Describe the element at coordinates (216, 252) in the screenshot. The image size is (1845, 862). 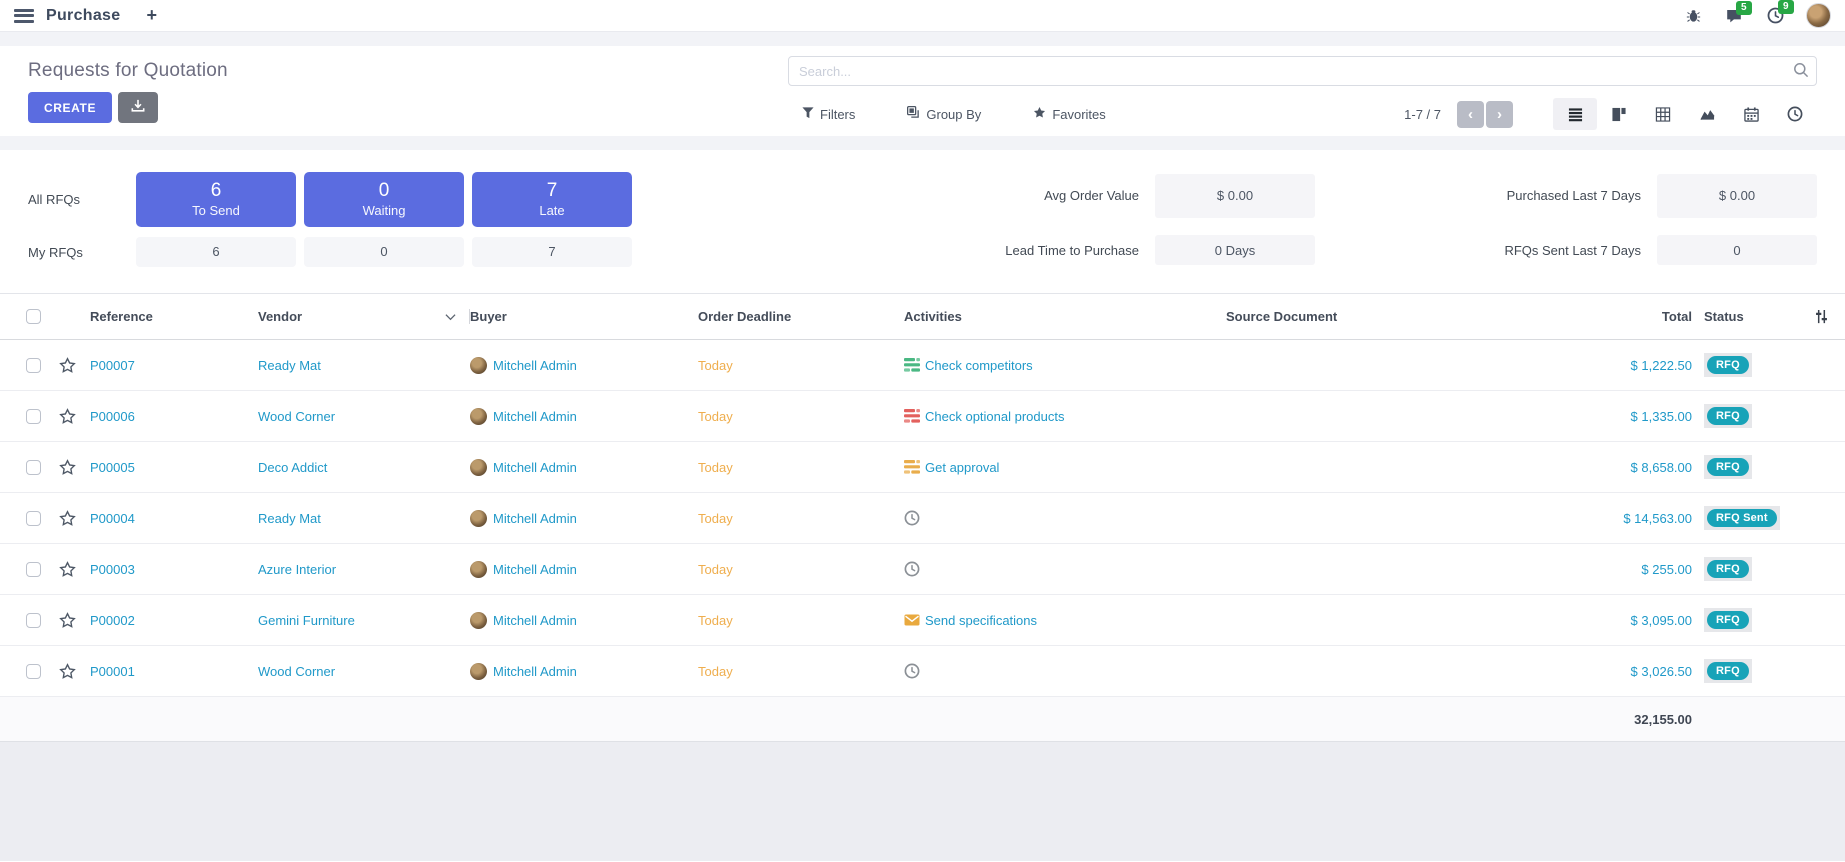
I see `my-to-send-button: 6` at that location.